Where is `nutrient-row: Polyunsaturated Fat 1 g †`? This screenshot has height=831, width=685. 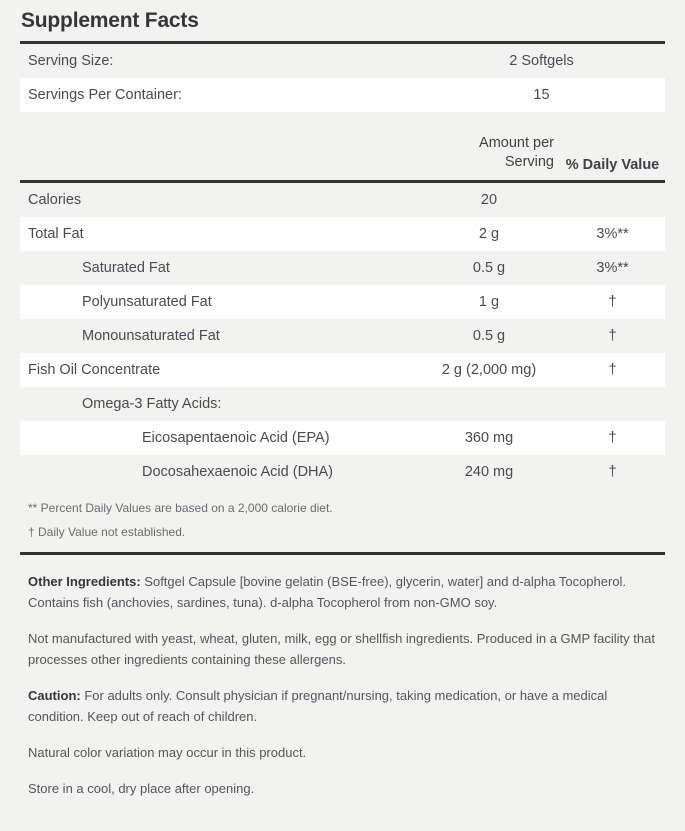
nutrient-row: Polyunsaturated Fat 1 g † is located at coordinates (342, 301).